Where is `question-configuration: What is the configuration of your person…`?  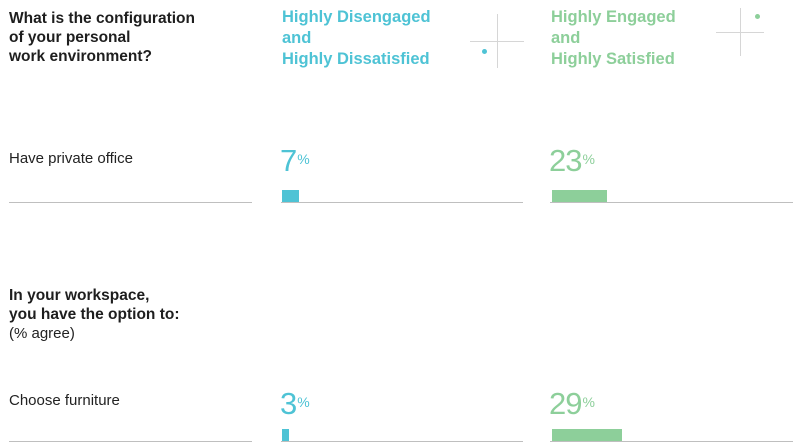
question-configuration: What is the configuration of your person… is located at coordinates (102, 37).